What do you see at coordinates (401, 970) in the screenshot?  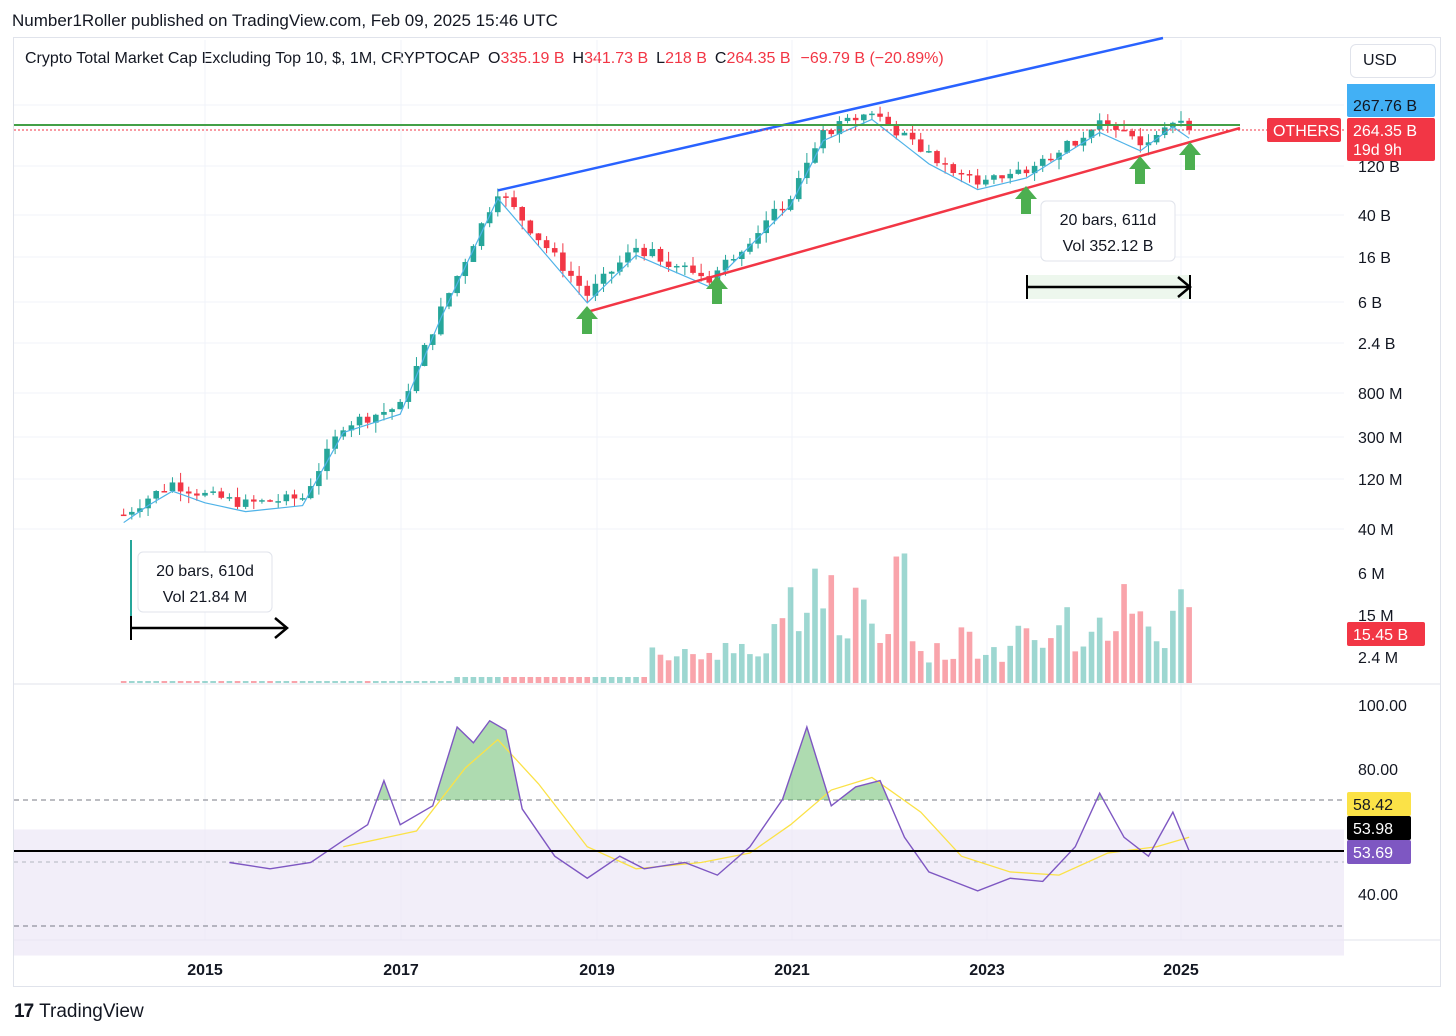 I see `x-tick-label: 2017` at bounding box center [401, 970].